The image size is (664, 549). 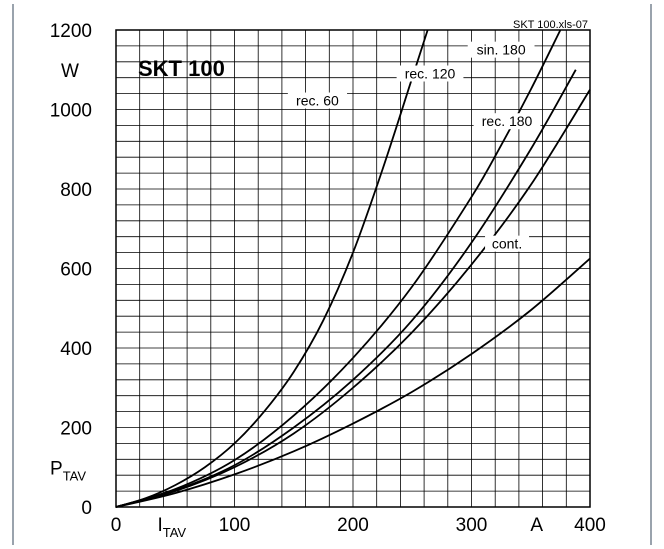 I want to click on y-tick-label: 800, so click(x=76, y=190).